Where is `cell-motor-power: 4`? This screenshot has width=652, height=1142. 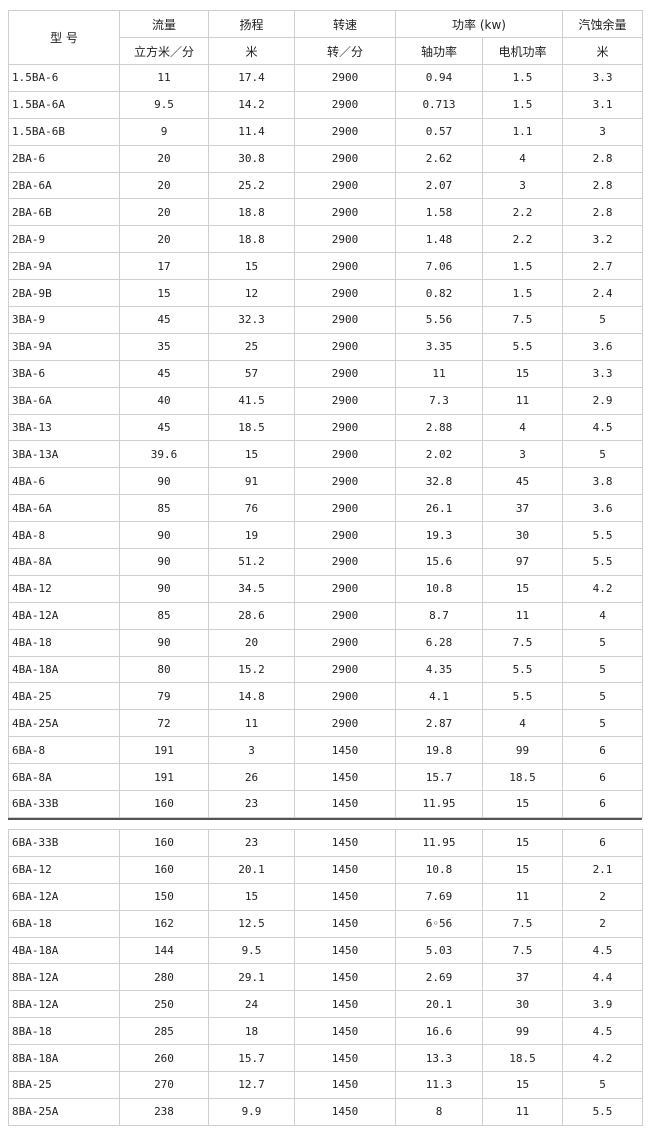
cell-motor-power: 4 is located at coordinates (522, 723).